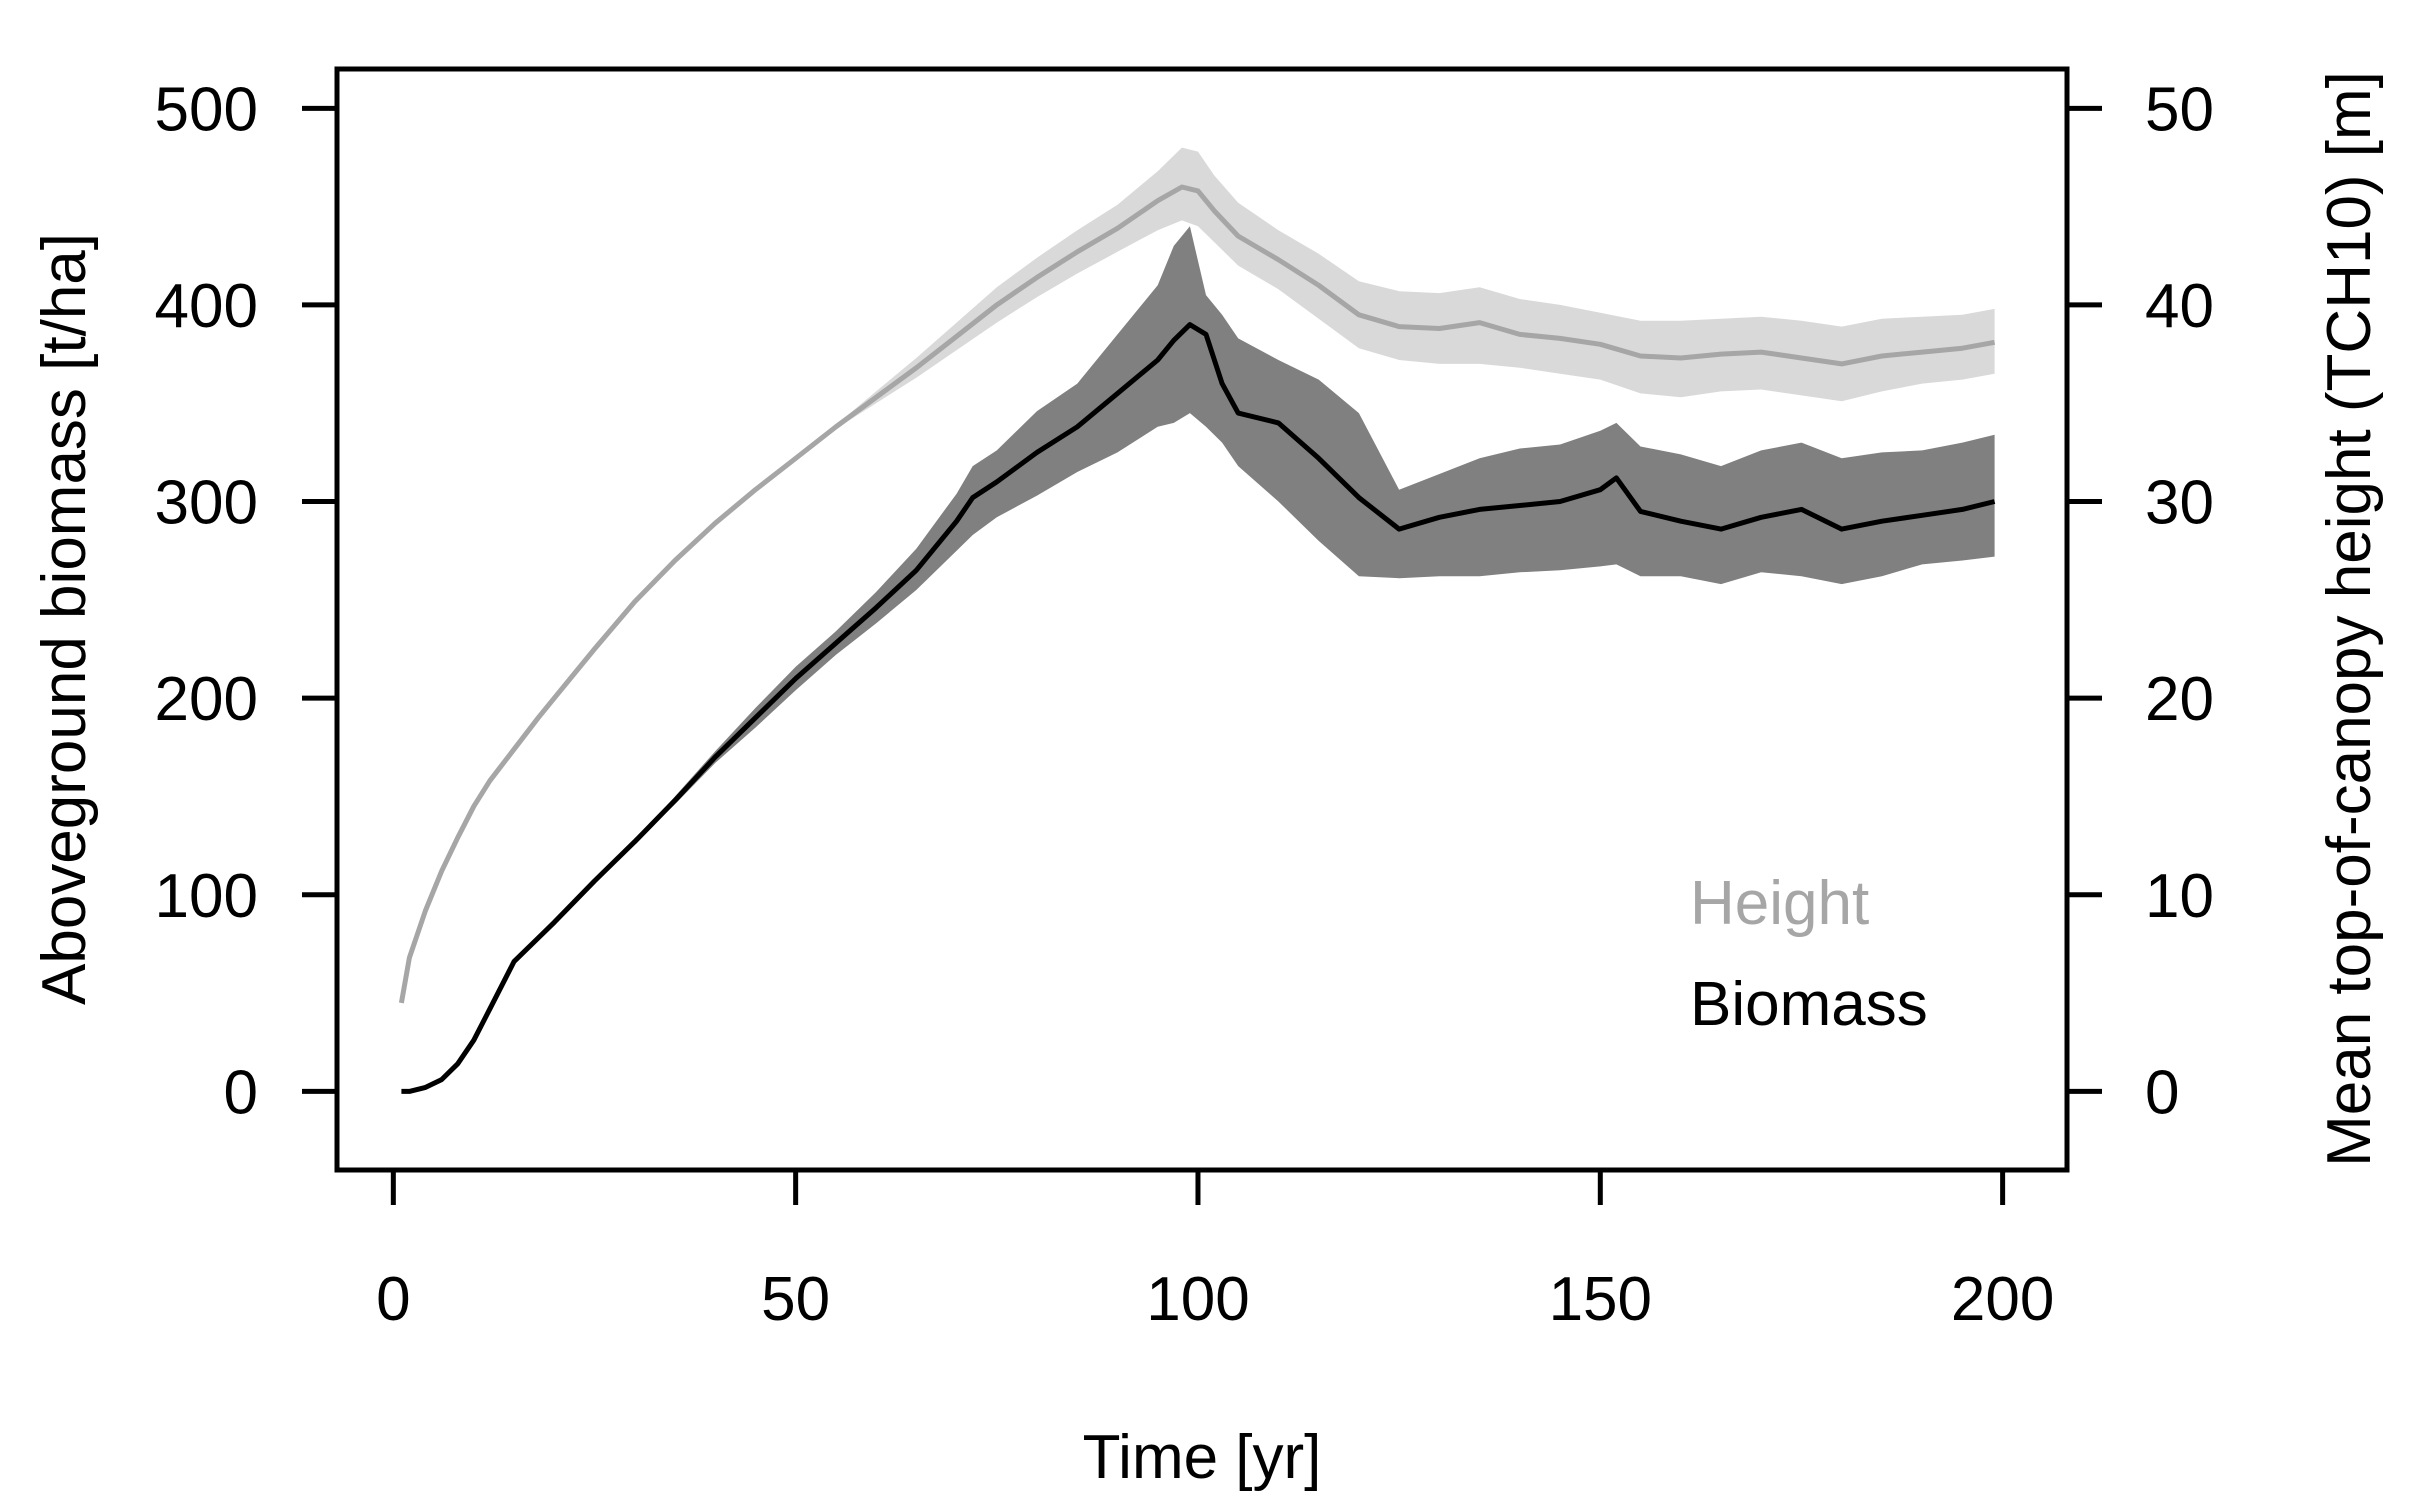 Image resolution: width=2409 pixels, height=1510 pixels. I want to click on legend-biomass: Biomass, so click(1809, 1004).